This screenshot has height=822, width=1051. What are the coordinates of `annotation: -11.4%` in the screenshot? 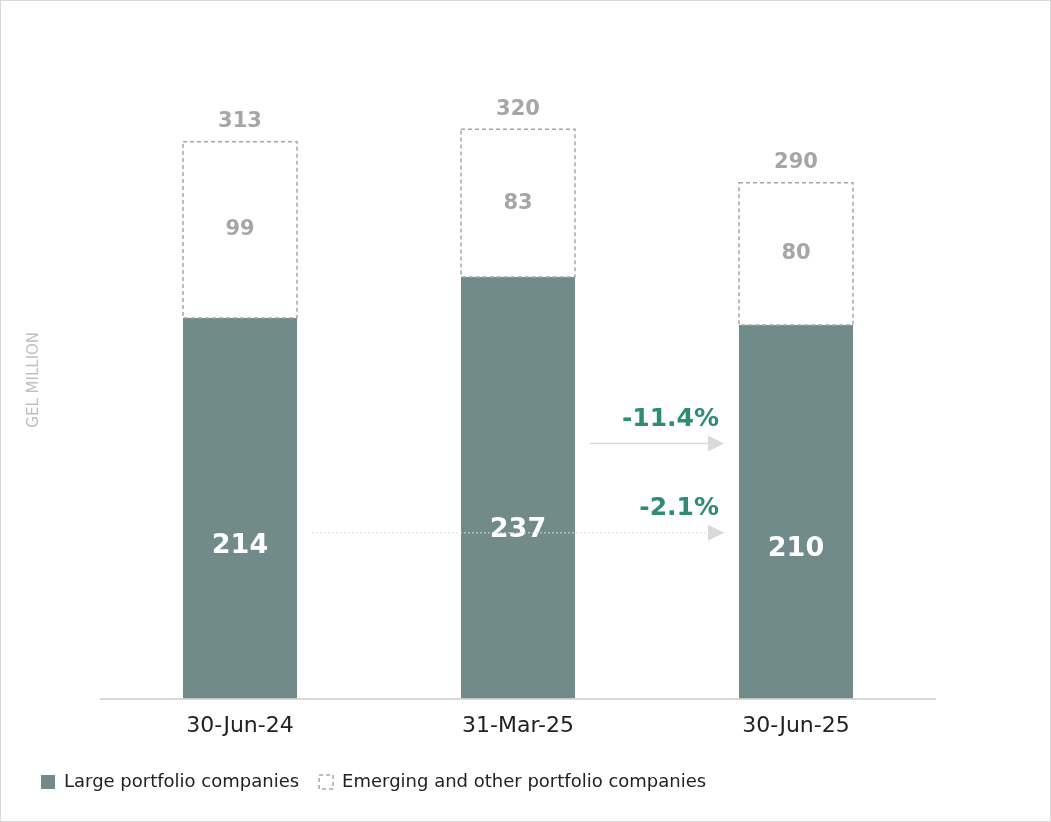 It's located at (670, 418).